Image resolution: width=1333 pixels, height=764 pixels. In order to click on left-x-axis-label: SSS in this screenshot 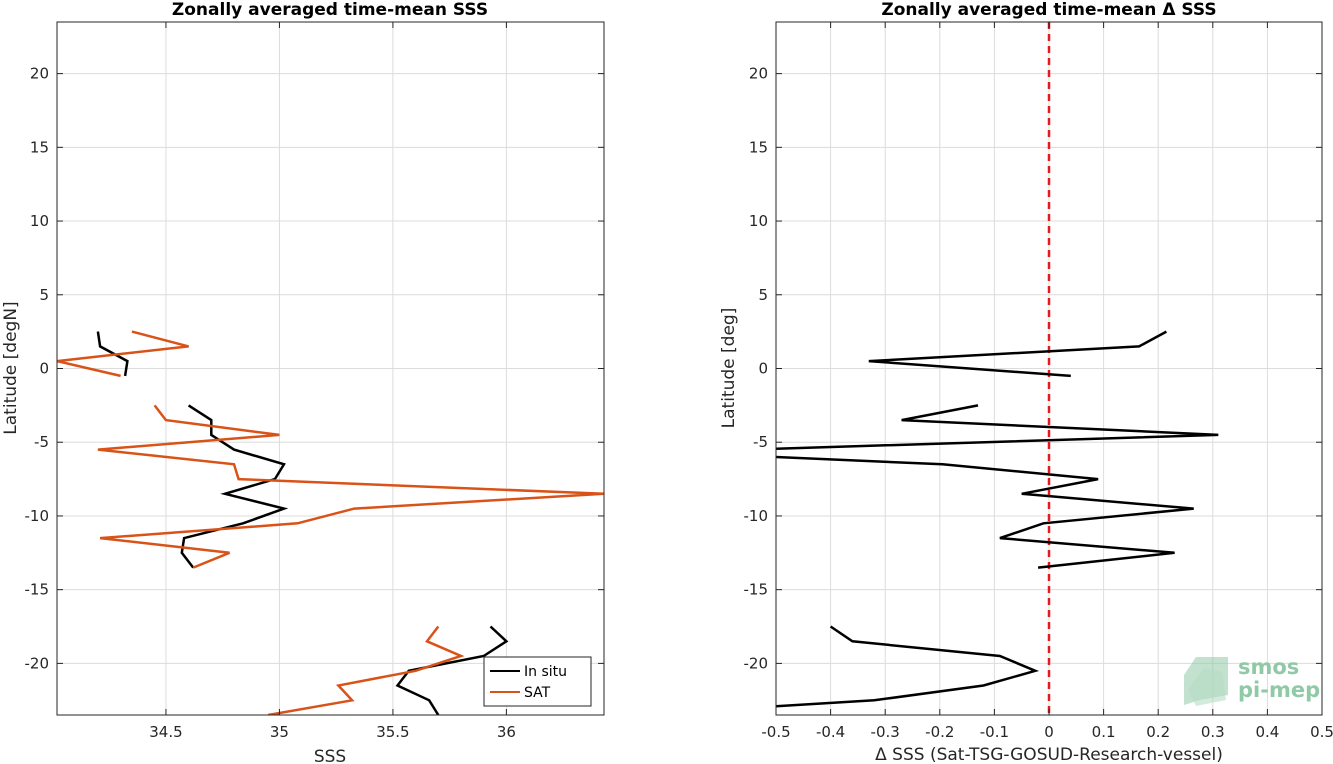, I will do `click(330, 755)`.